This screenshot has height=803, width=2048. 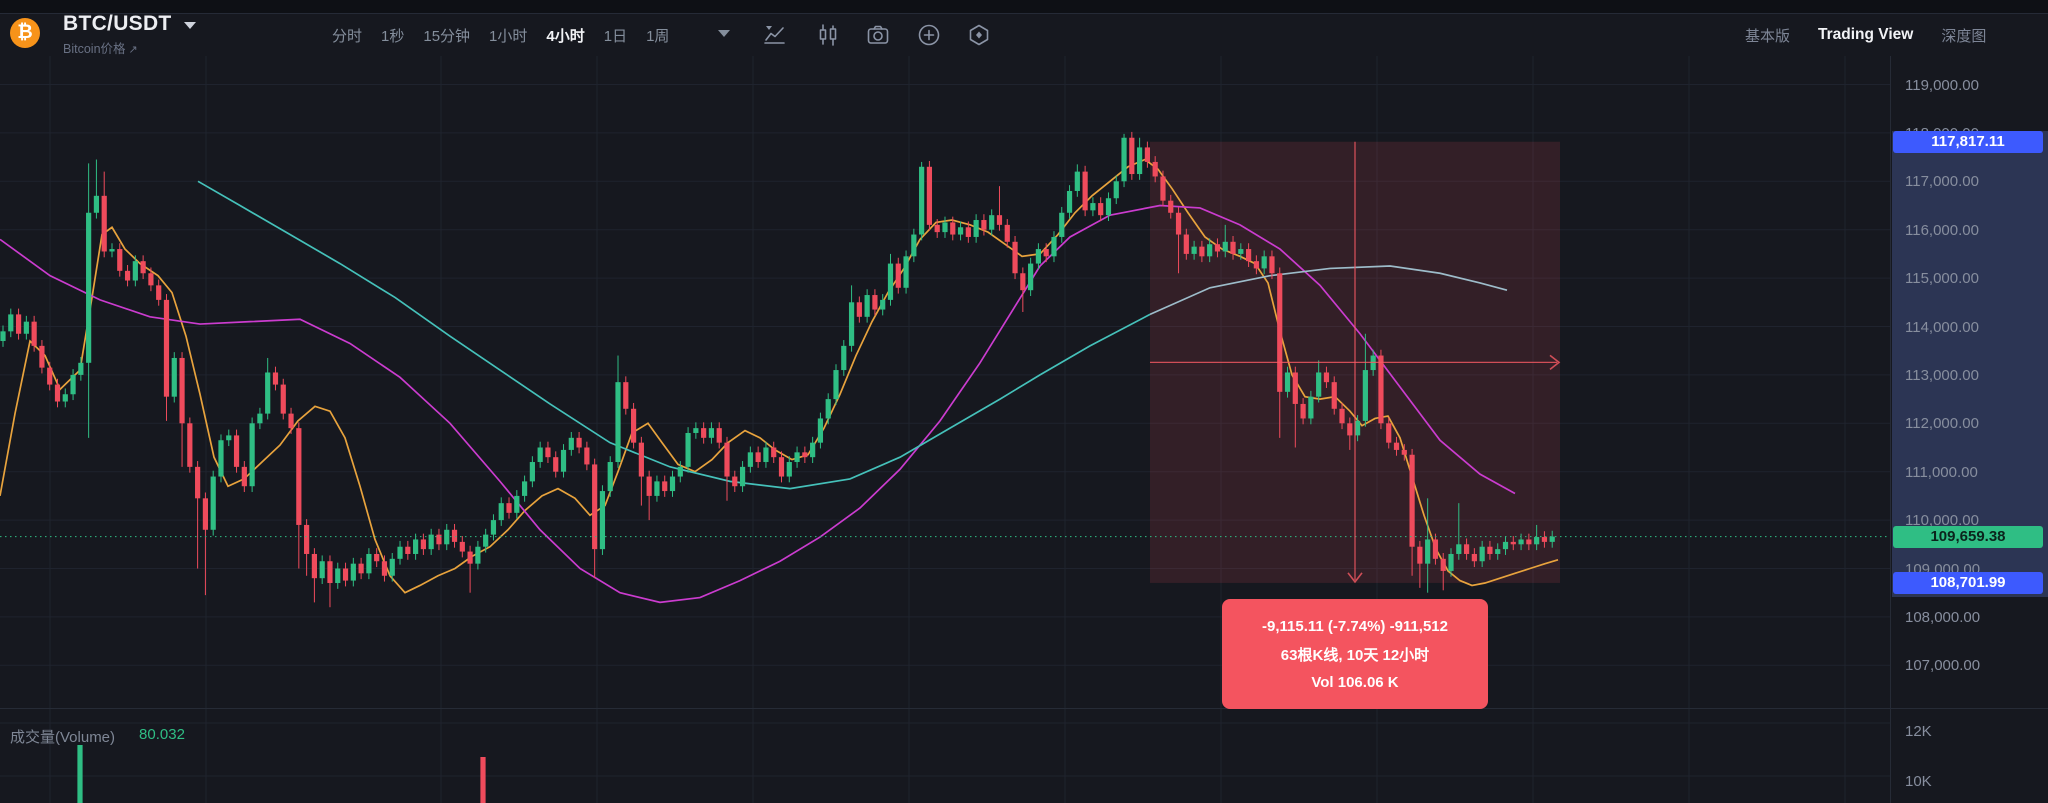 What do you see at coordinates (1355, 682) in the screenshot?
I see `measure-volume-line: Vol 106.06 K` at bounding box center [1355, 682].